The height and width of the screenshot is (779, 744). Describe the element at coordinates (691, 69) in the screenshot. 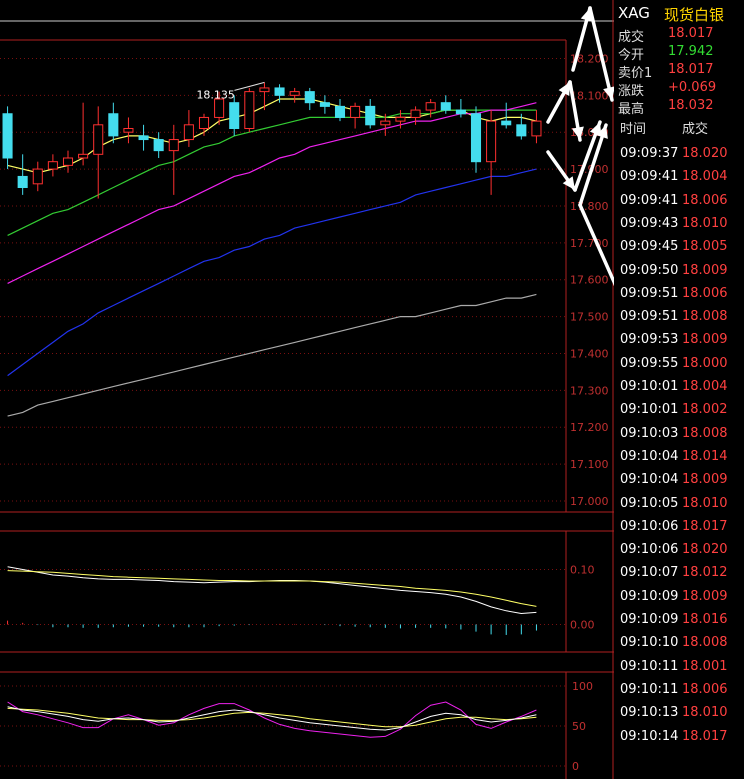

I see `quote-value: 18.017` at that location.